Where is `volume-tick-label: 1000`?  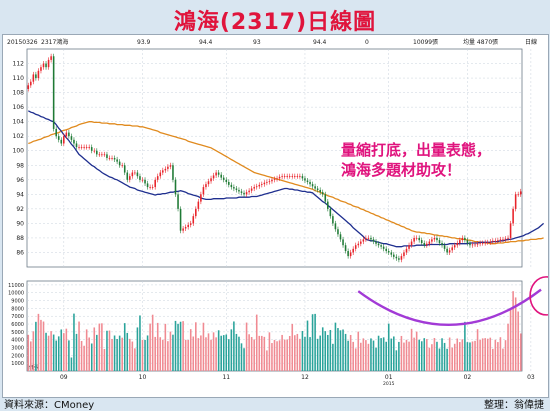 volume-tick-label: 1000 is located at coordinates (17, 364).